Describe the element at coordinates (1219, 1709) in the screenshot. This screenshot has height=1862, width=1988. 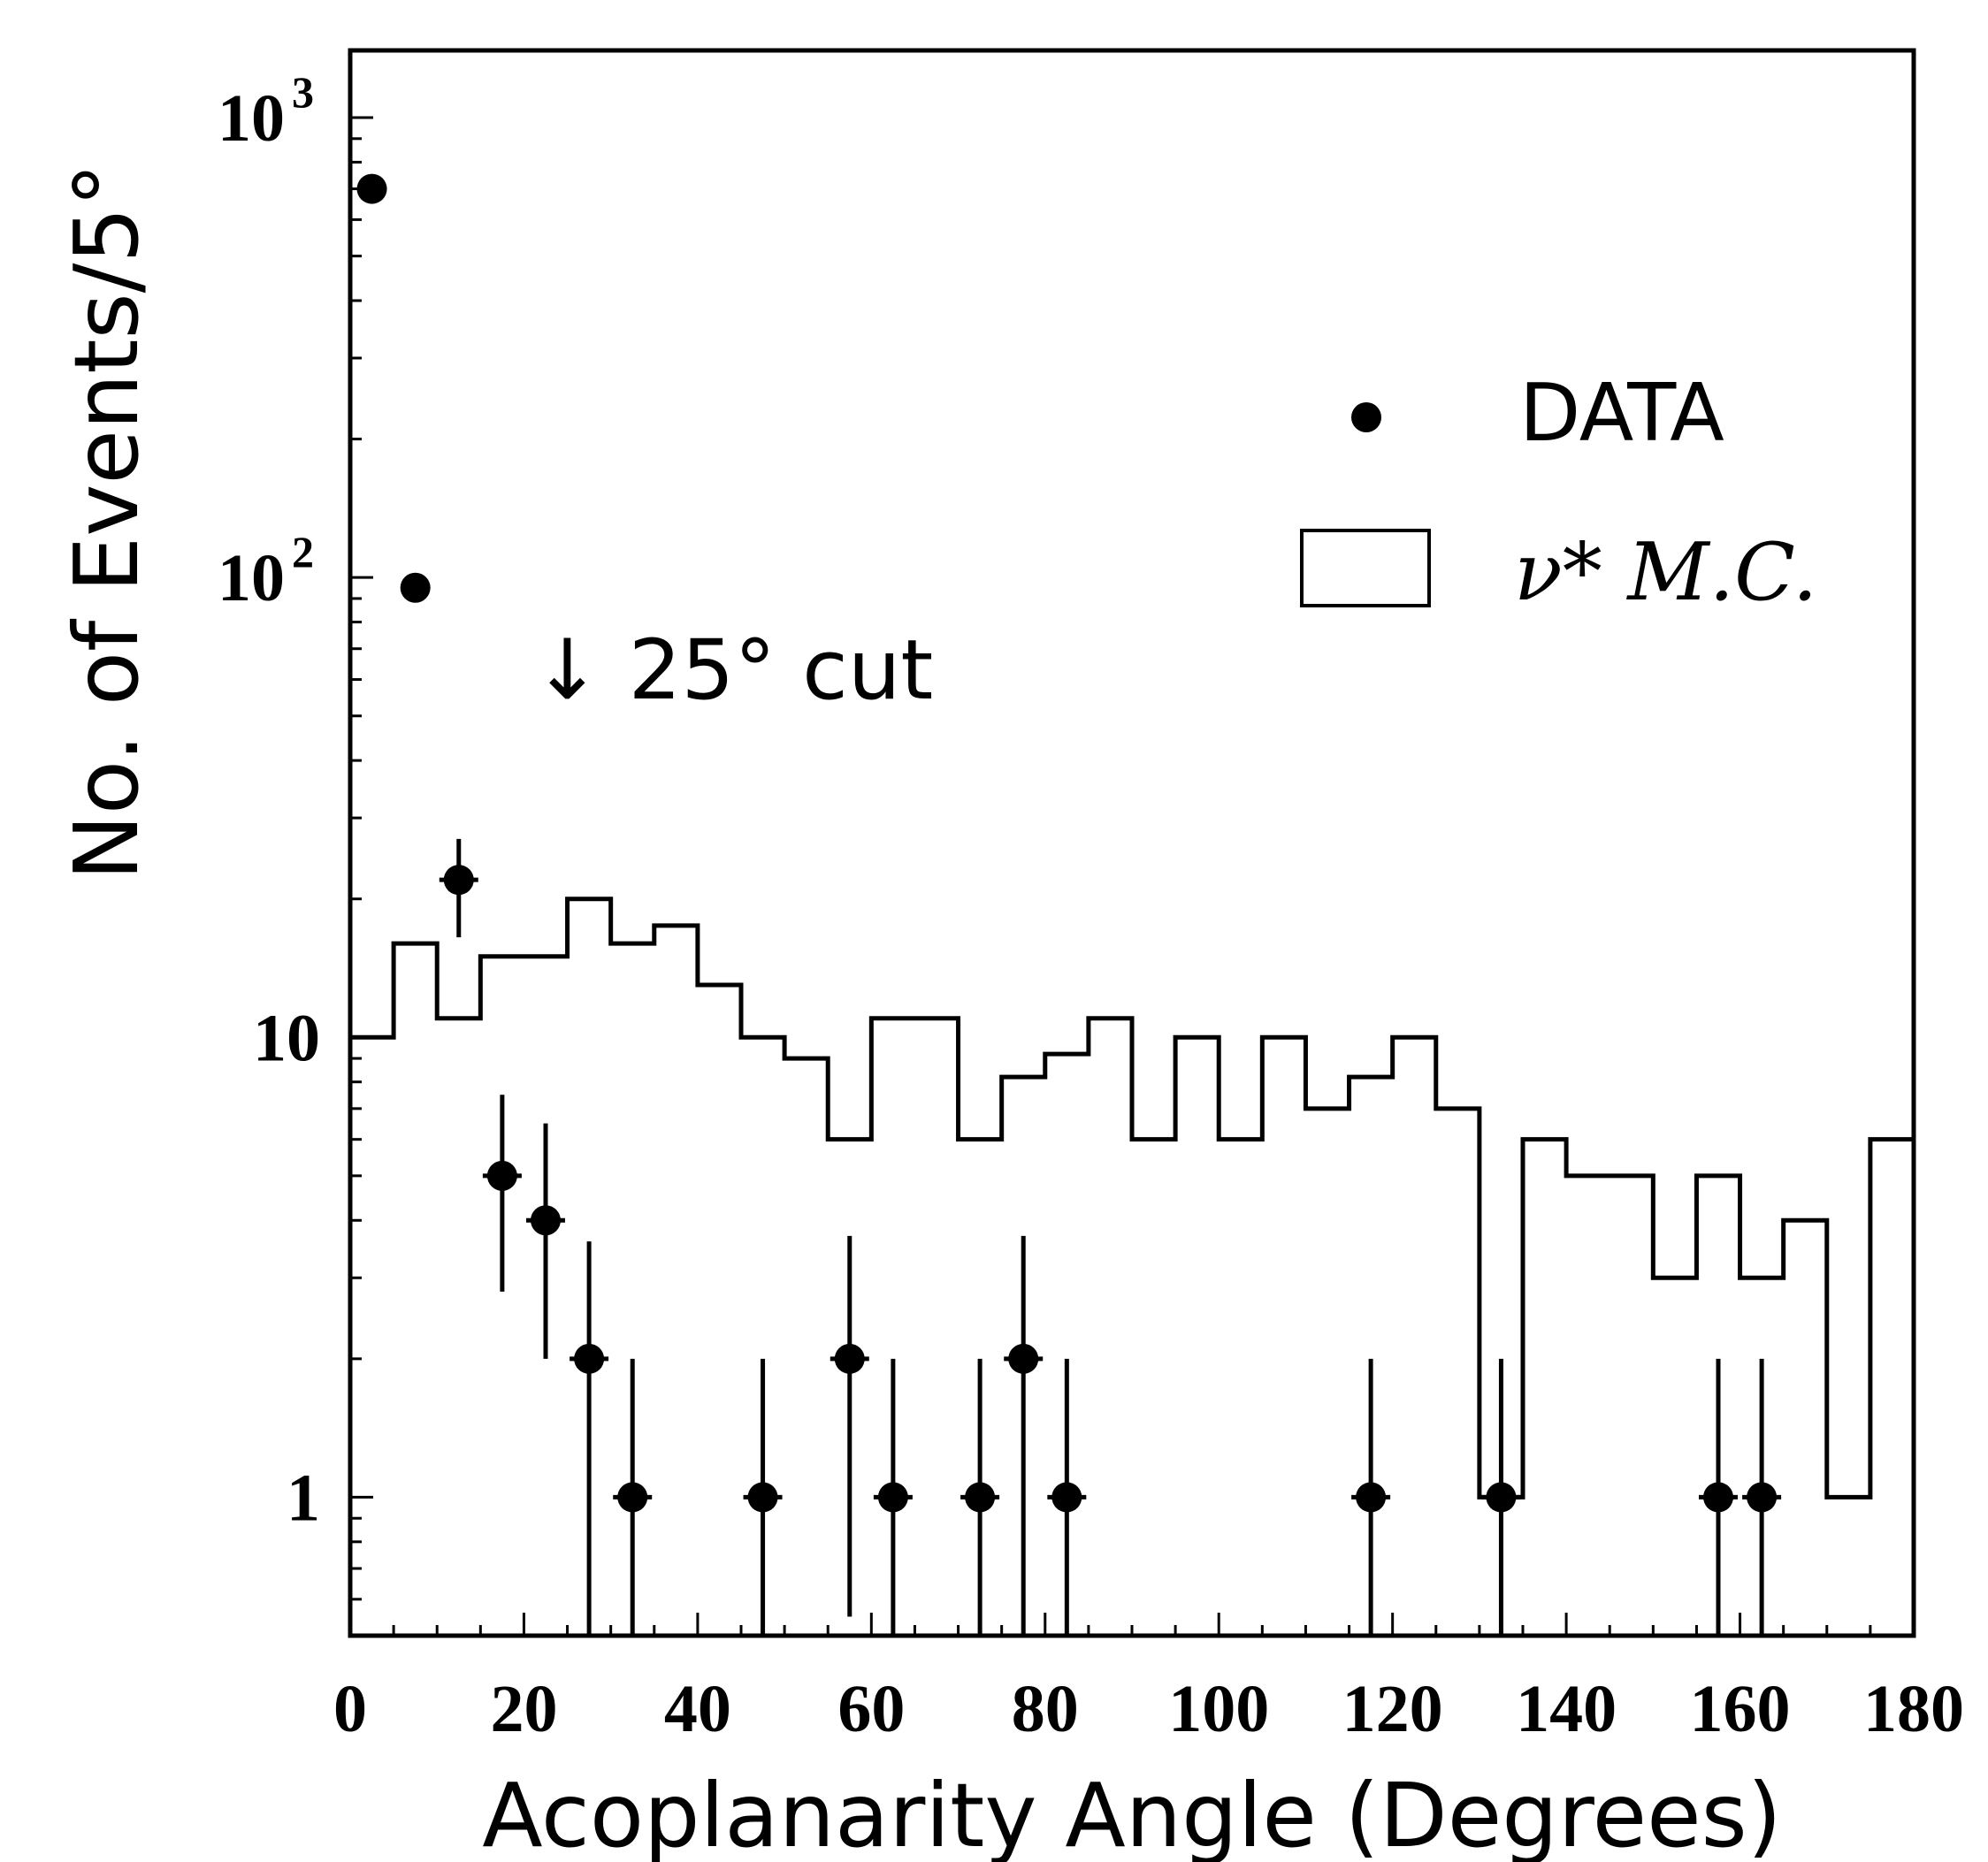
I see `x-tick-label: 100` at that location.